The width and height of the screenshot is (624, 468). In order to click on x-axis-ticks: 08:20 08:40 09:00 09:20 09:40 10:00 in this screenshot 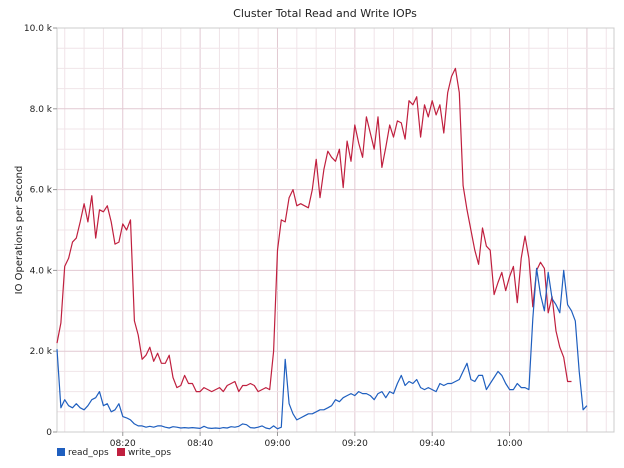, I will do `click(316, 440)`.